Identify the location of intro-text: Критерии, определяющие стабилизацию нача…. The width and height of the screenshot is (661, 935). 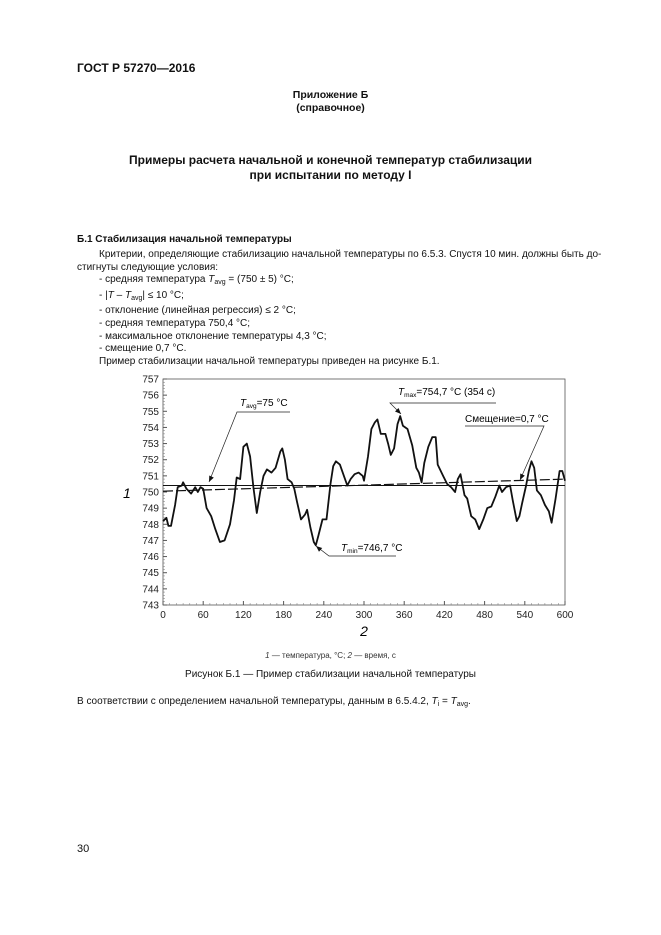
(350, 254).